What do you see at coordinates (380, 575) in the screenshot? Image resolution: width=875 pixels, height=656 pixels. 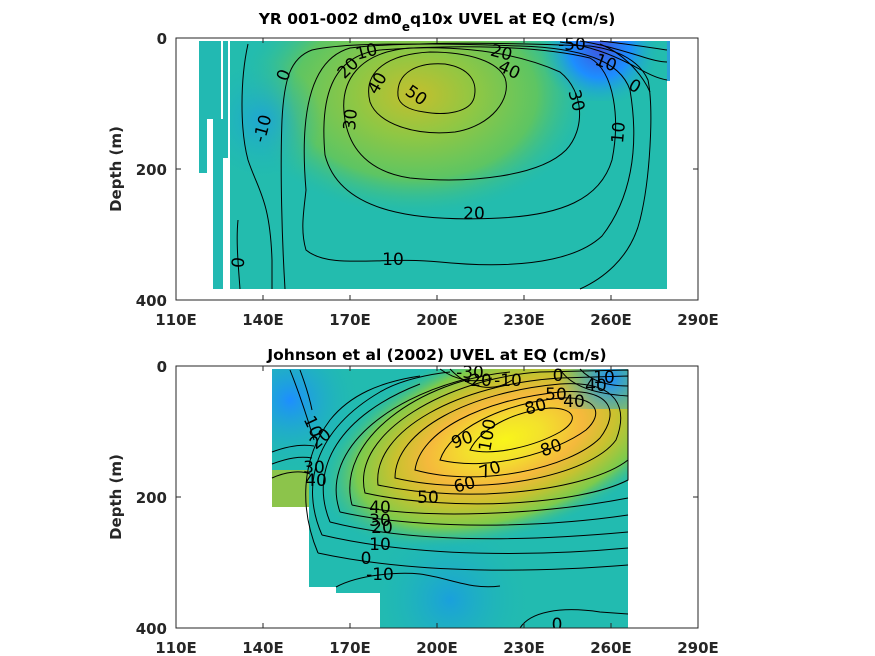 I see `clabel-obs-24: -10` at bounding box center [380, 575].